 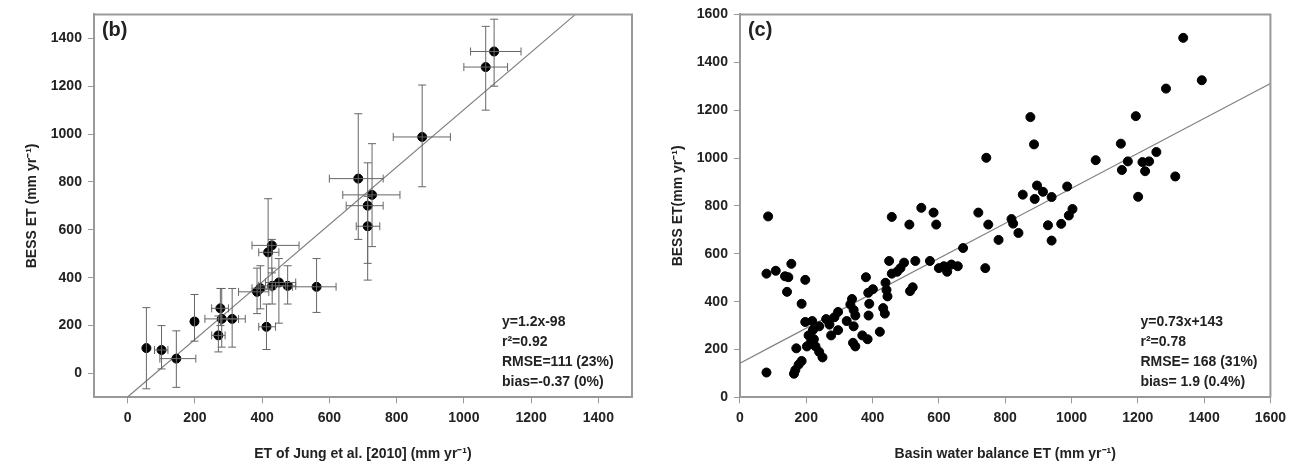 What do you see at coordinates (1163, 341) in the screenshot?
I see `annotation: r²=0.78` at bounding box center [1163, 341].